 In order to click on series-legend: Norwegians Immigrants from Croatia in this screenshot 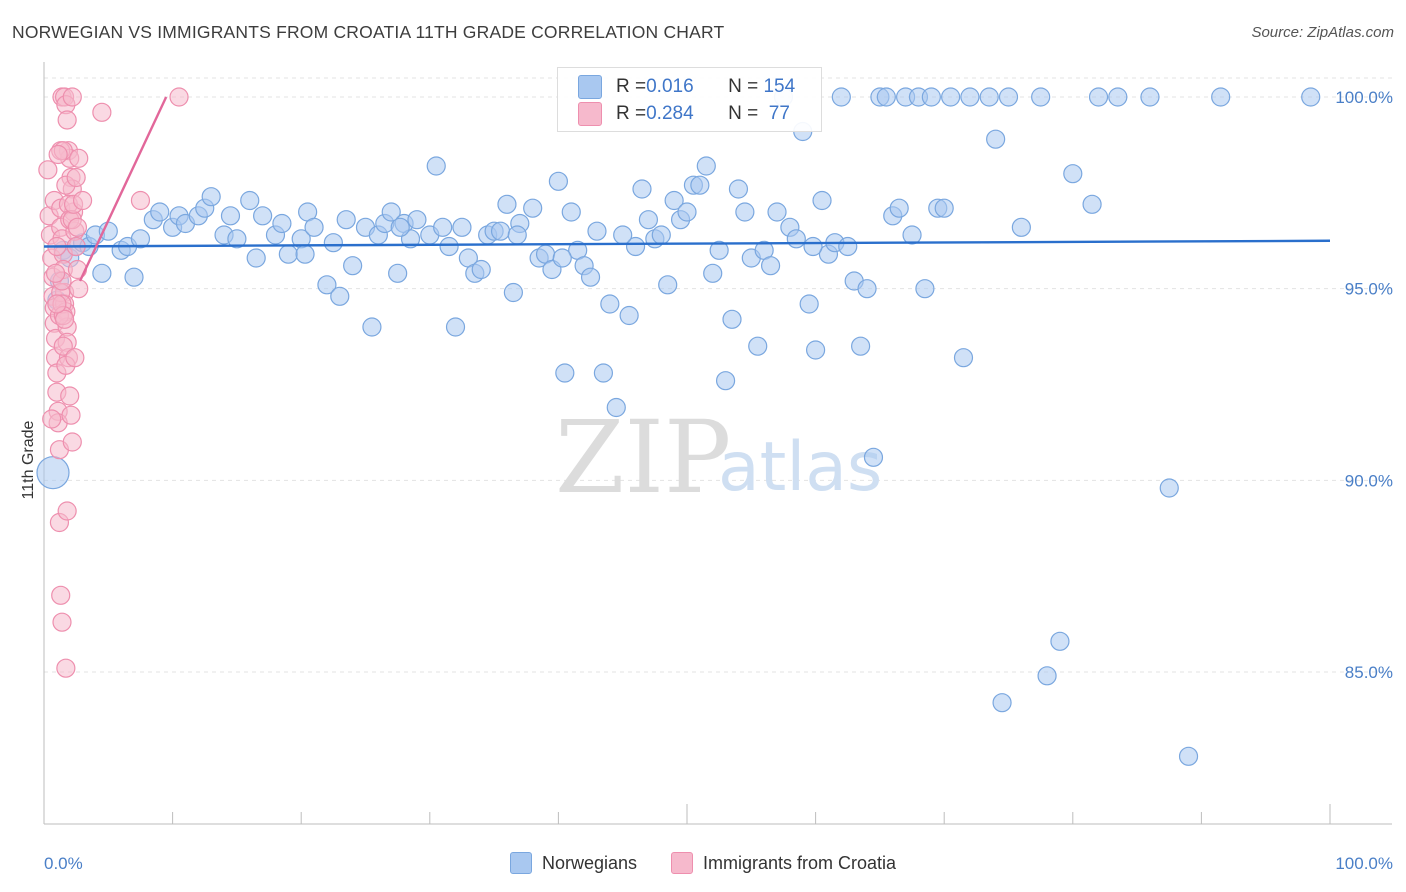, I will do `click(703, 863)`.